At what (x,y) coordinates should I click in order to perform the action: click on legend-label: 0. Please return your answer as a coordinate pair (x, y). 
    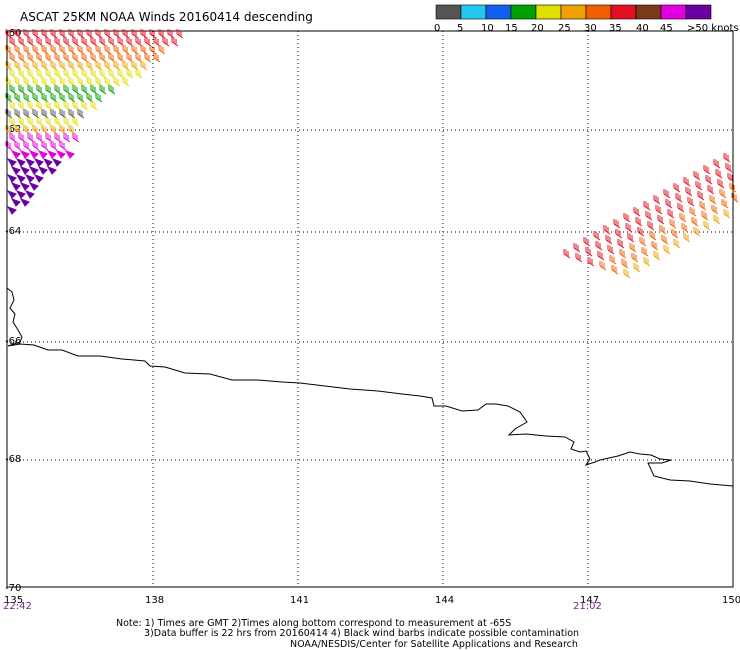
    Looking at the image, I should click on (437, 28).